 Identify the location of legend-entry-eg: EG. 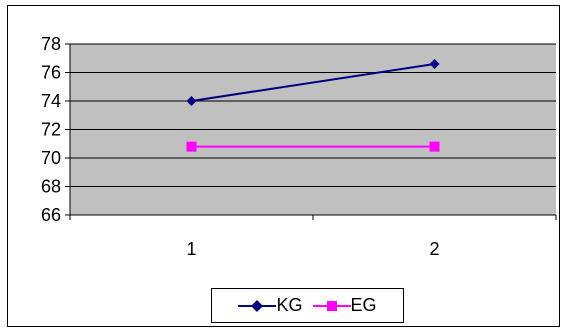
(344, 305).